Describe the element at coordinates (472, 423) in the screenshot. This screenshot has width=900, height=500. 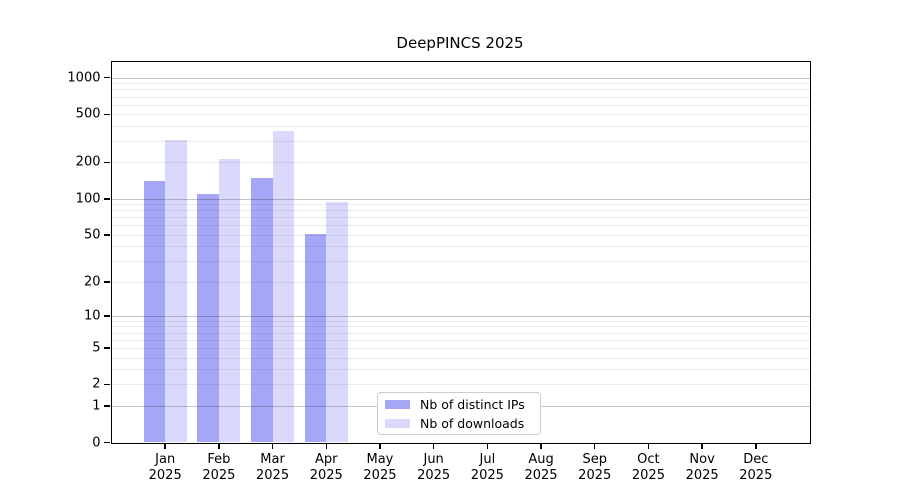
I see `legend-label-downloads: Nb of downloads` at that location.